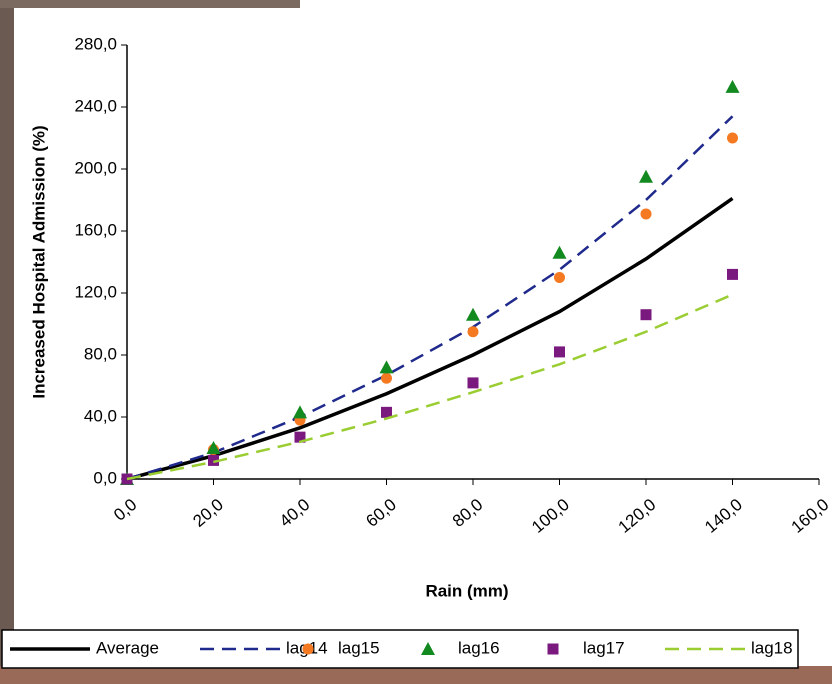  Describe the element at coordinates (479, 647) in the screenshot. I see `legend-label: lag16` at that location.